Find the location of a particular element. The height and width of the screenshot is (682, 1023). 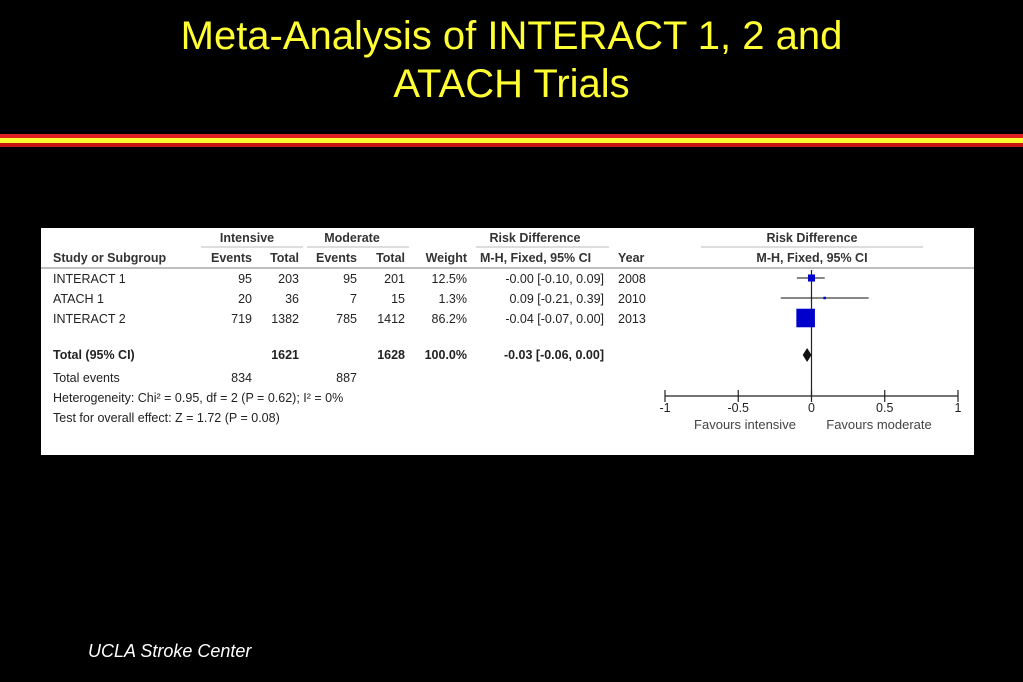

footer-org-name: UCLA Stroke Center is located at coordinates (170, 651).